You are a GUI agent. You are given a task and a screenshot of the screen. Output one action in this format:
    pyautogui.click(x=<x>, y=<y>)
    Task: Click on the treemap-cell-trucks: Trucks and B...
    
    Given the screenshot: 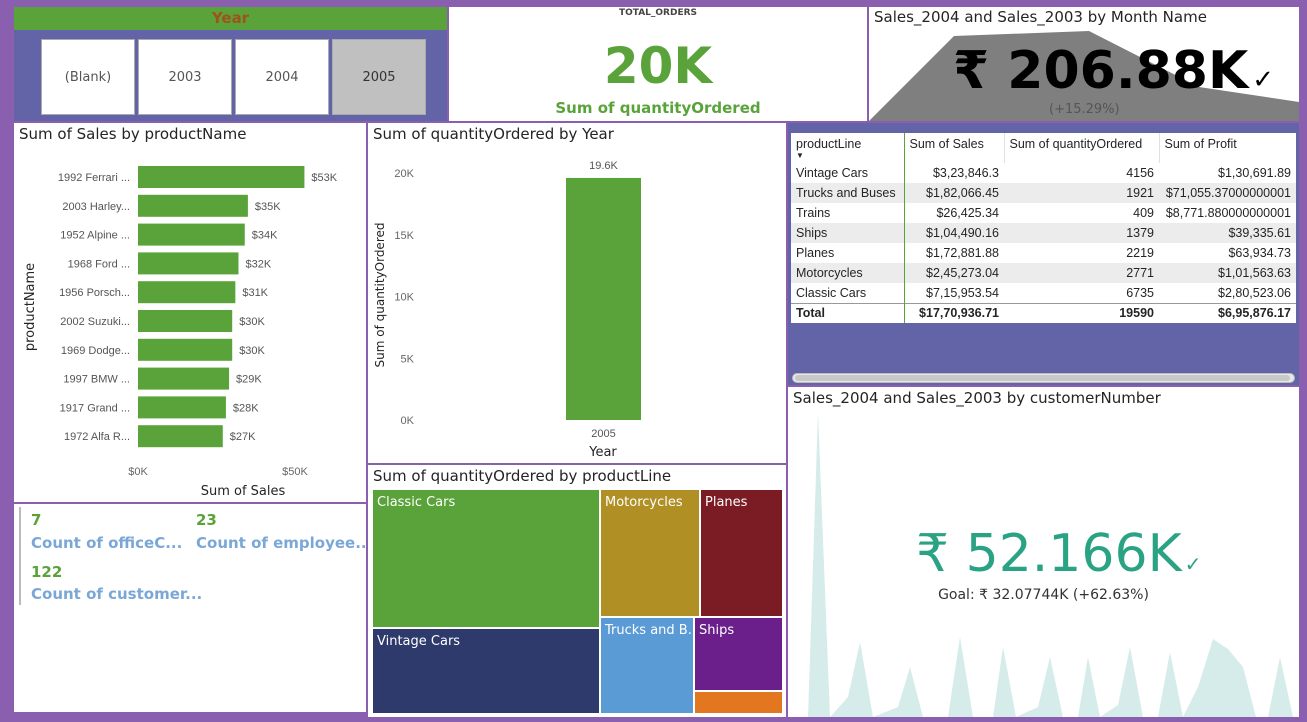 What is the action you would take?
    pyautogui.click(x=650, y=665)
    